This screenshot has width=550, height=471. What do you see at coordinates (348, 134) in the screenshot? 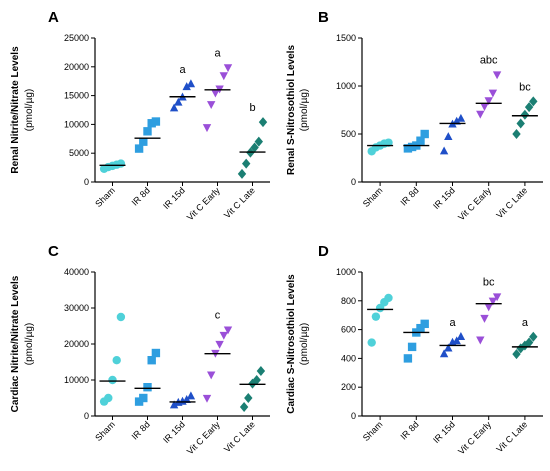
I see `y-tick-label: 500` at bounding box center [348, 134].